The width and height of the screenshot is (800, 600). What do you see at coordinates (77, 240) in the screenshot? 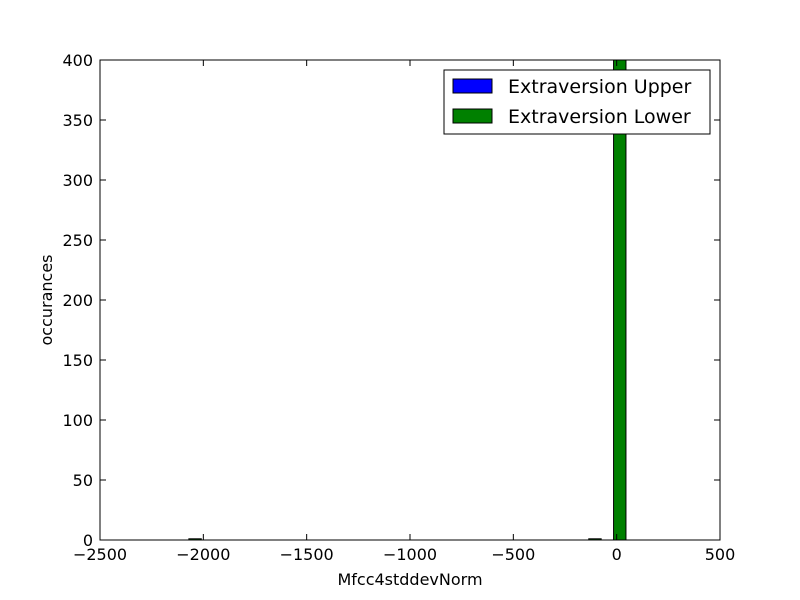
I see `y-tick-label: 250` at bounding box center [77, 240].